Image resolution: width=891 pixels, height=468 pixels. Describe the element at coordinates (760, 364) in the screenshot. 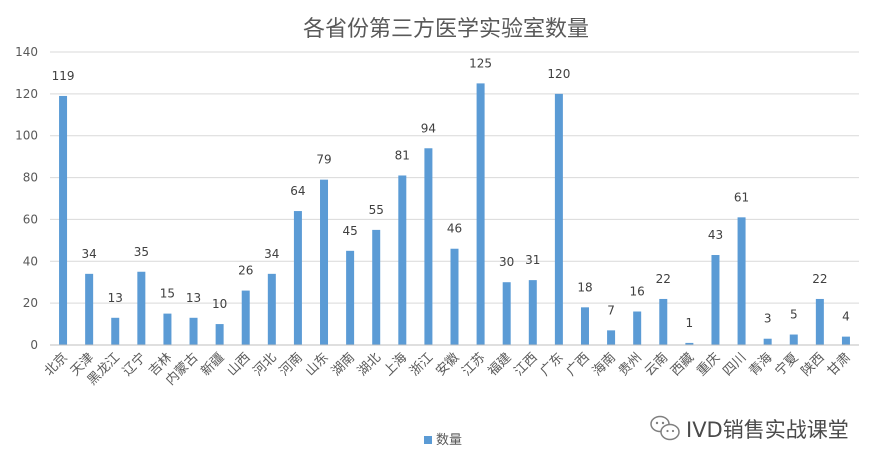

I see `x-category-label: 青海` at that location.